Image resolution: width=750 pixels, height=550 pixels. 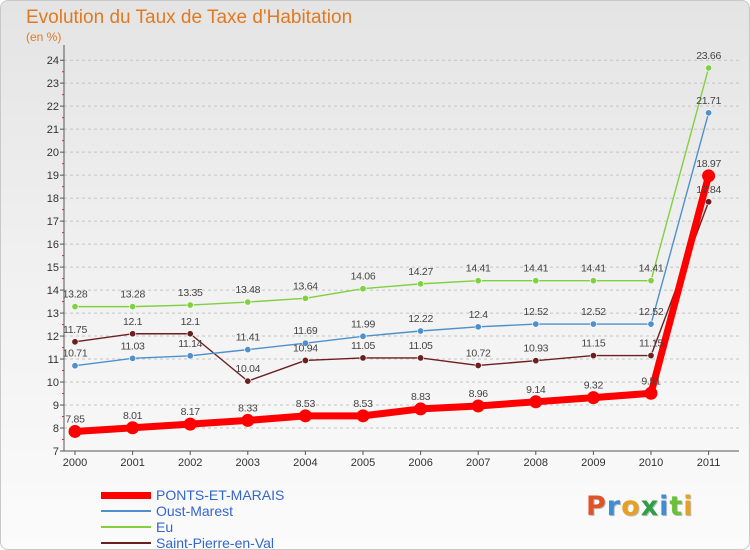 What do you see at coordinates (53, 176) in the screenshot?
I see `y-tick-label: 19` at bounding box center [53, 176].